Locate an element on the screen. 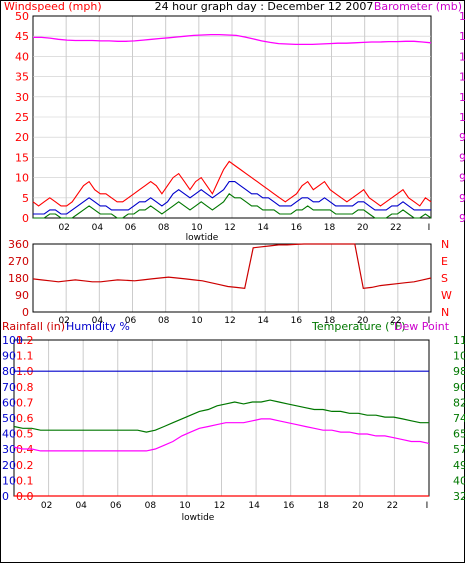 The image size is (465, 563). x-tick-label-2-6: 14 is located at coordinates (254, 506).